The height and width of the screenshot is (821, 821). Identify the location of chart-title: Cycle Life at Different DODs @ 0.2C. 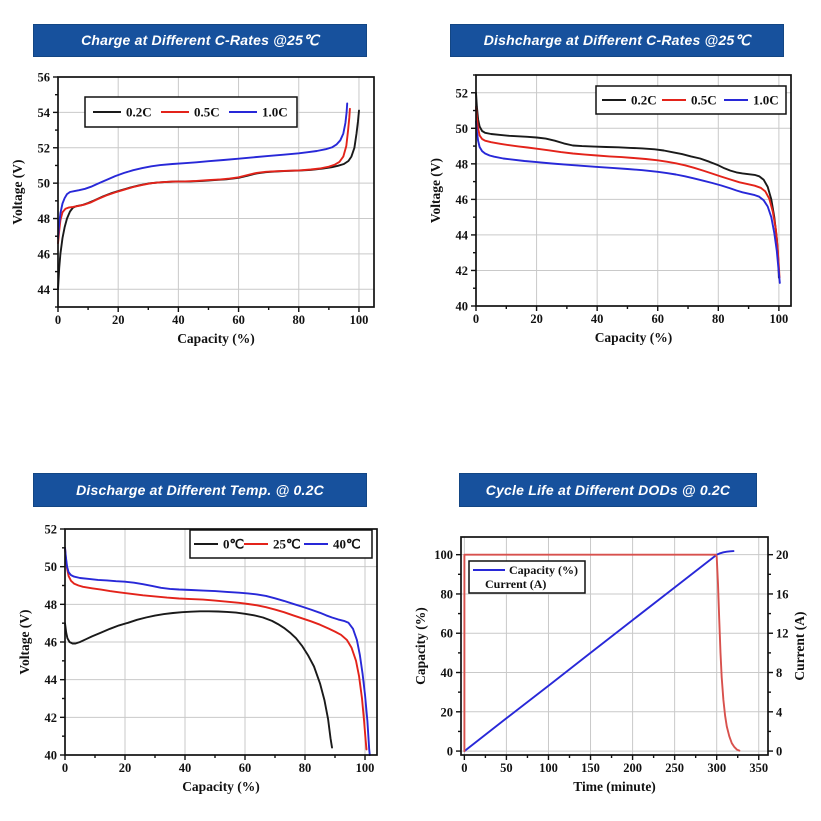
(608, 490).